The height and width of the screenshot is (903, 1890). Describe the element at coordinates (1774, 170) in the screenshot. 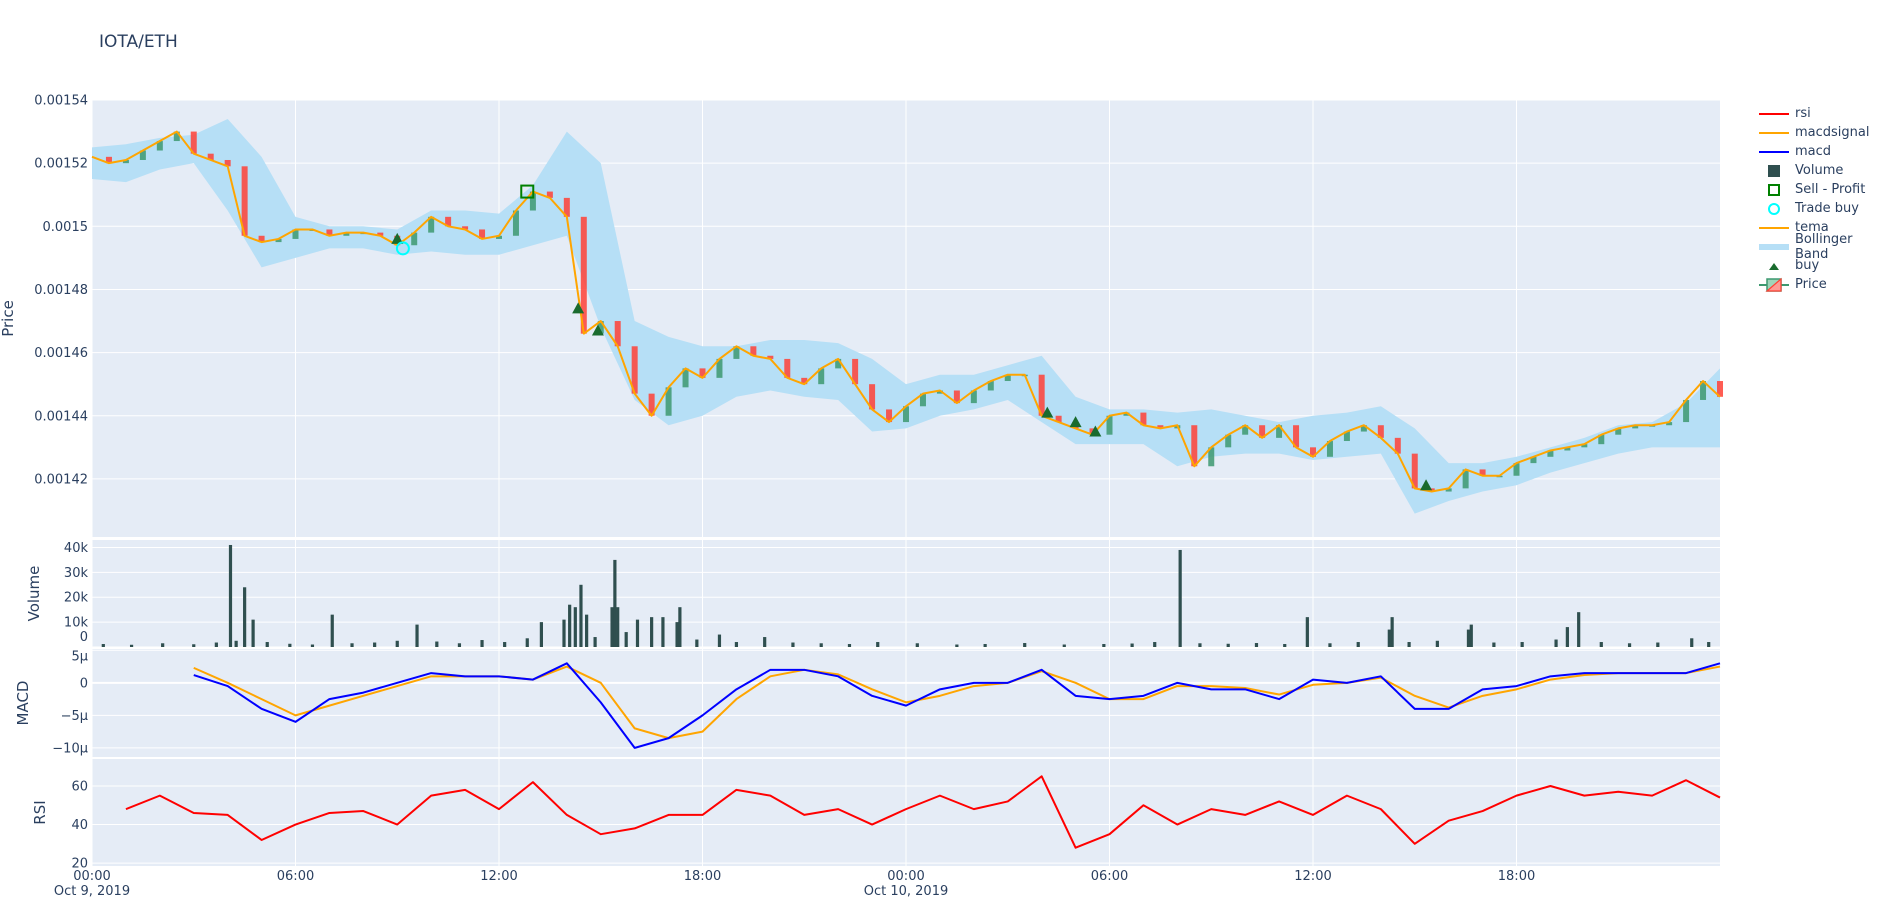

I see `square-filled-icon` at that location.